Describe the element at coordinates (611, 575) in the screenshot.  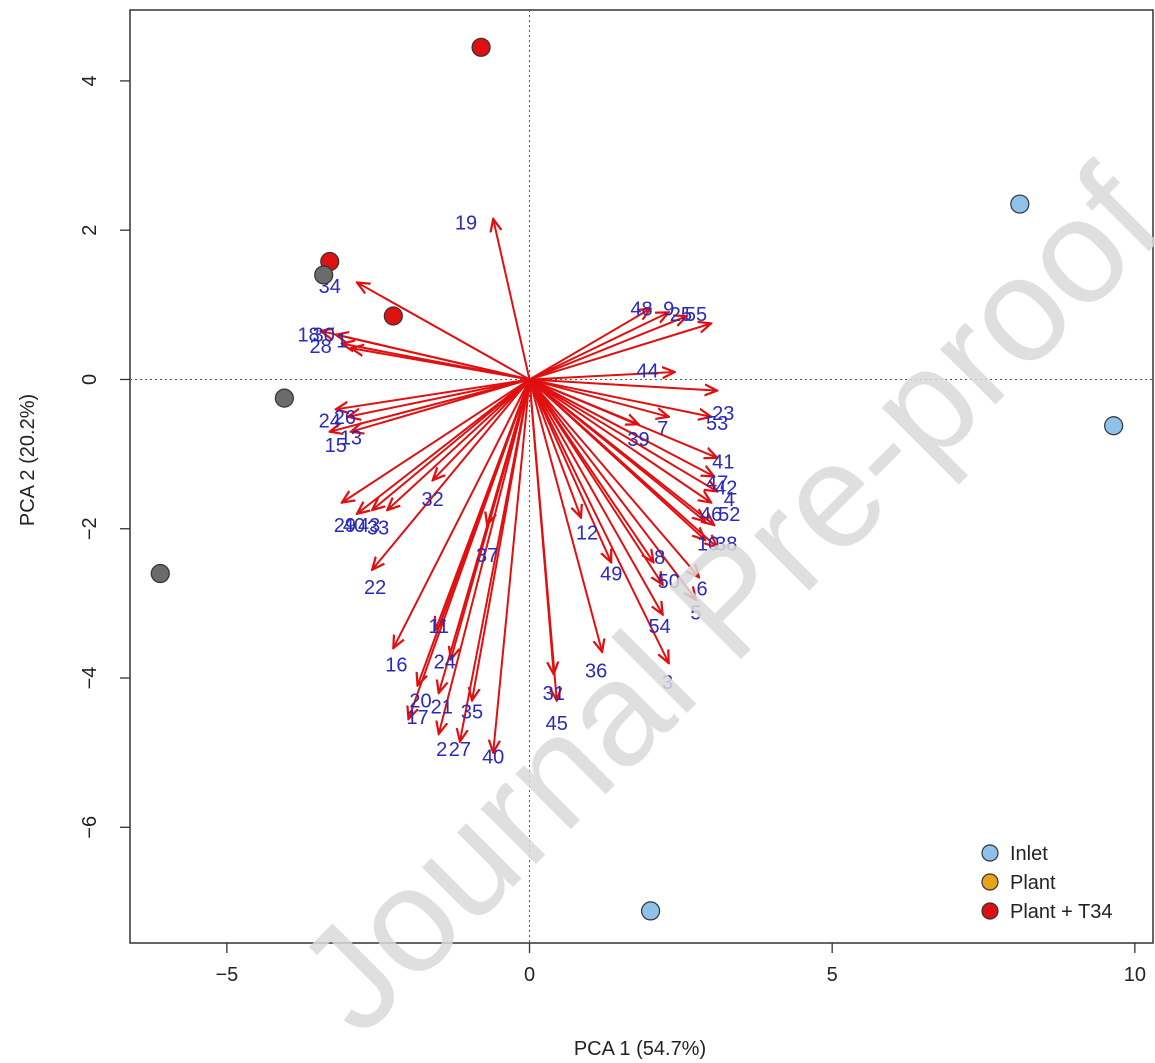
I see `loading-label: 49` at that location.